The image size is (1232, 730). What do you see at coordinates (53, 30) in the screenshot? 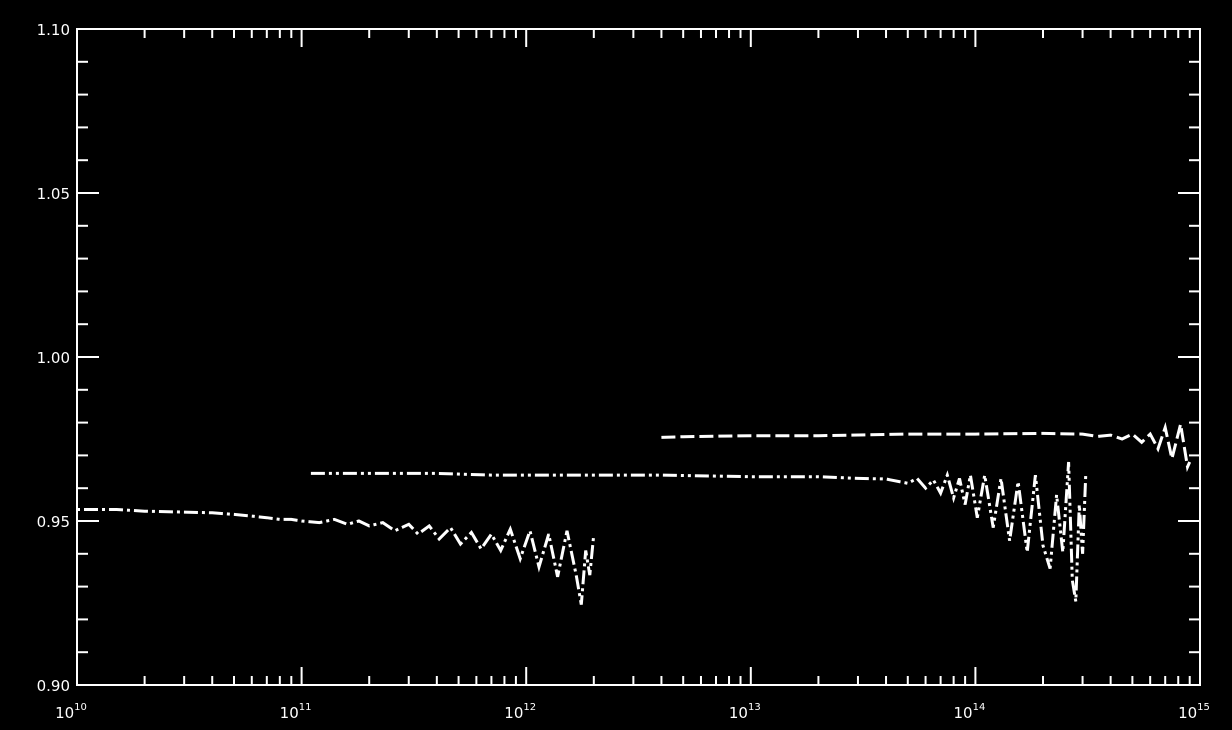
I see `y-tick-label: 1.10` at bounding box center [53, 30].